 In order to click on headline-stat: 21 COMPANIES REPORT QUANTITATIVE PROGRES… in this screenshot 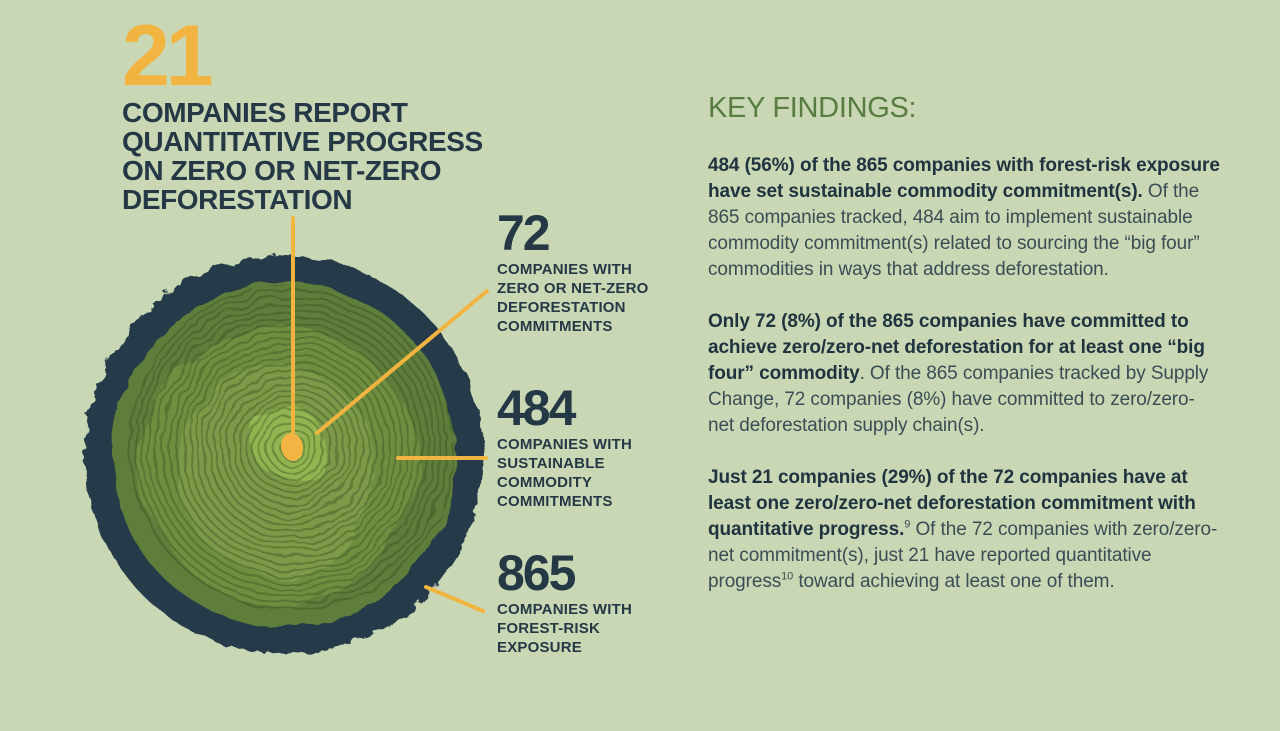, I will do `click(312, 111)`.